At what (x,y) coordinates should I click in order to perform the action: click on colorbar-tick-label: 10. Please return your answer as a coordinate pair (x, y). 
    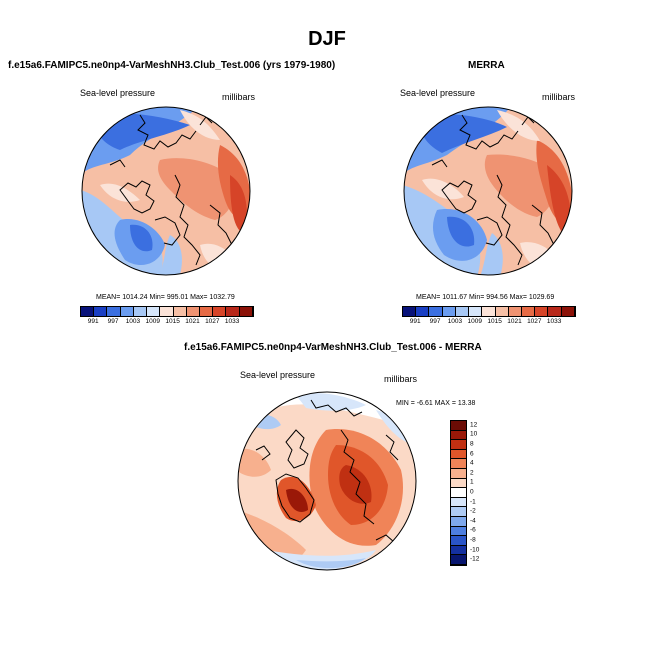
    Looking at the image, I should click on (474, 434).